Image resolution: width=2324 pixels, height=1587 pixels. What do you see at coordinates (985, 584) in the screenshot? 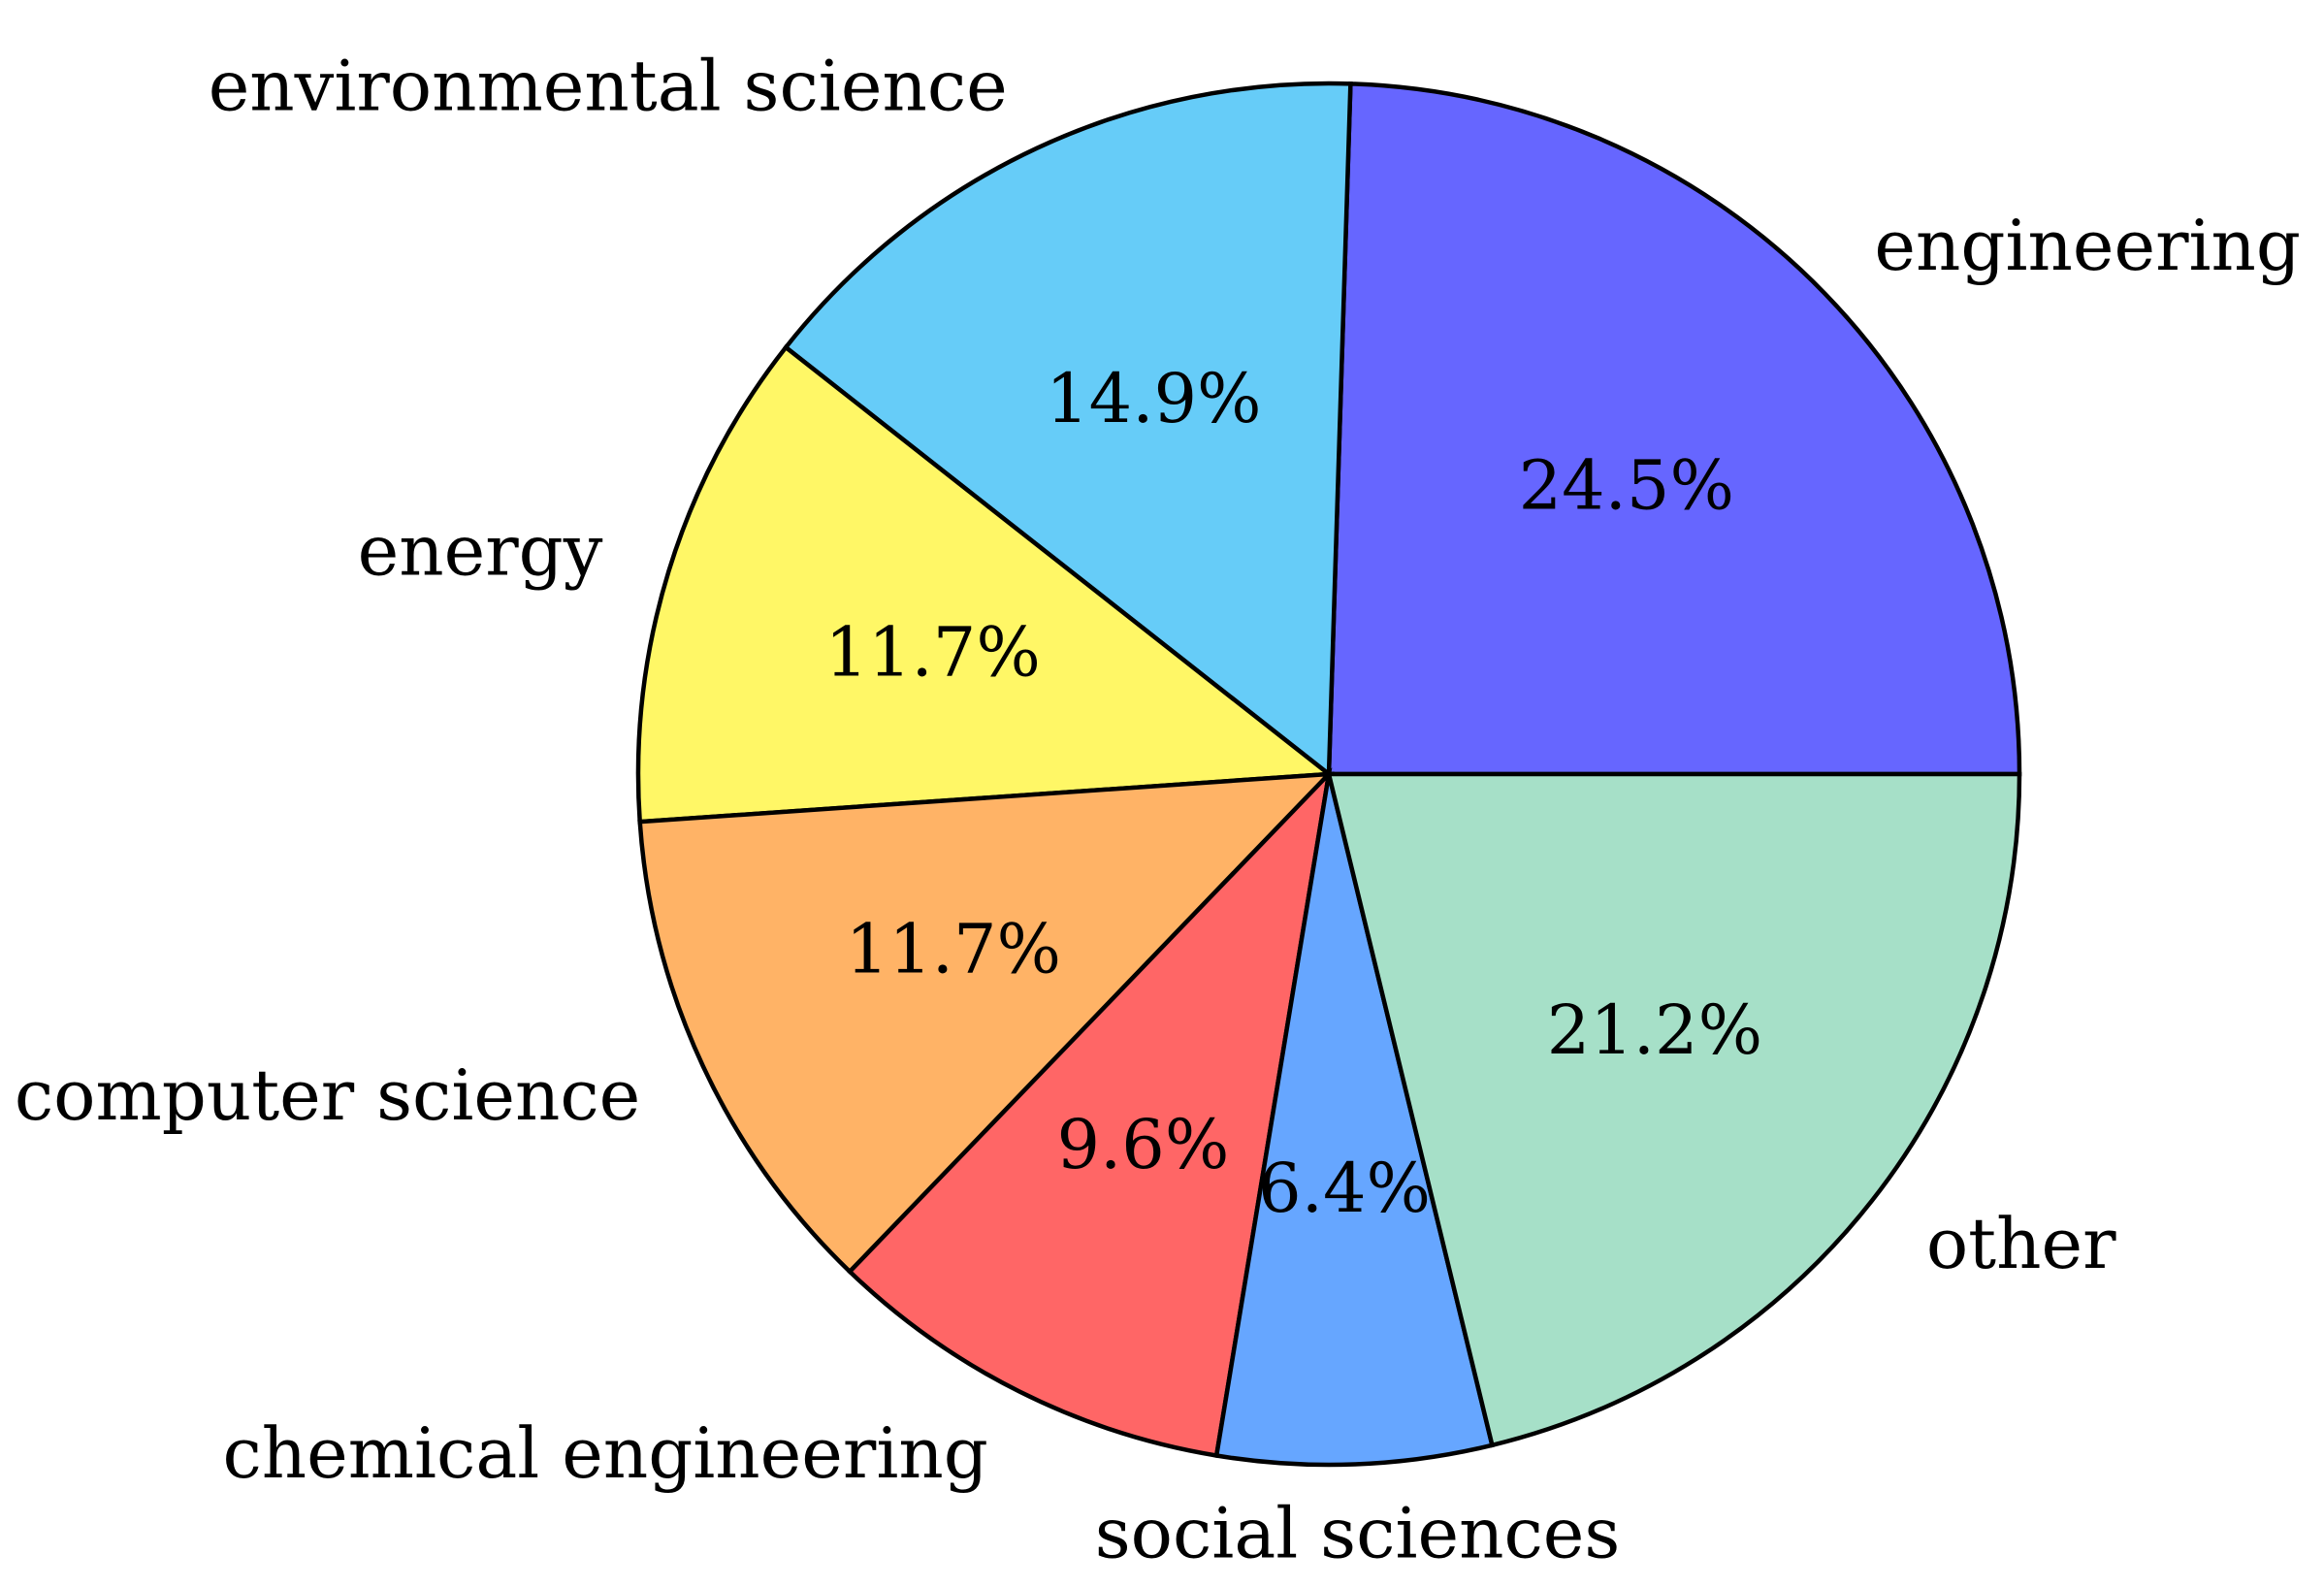
I see `pie-slice-energy` at bounding box center [985, 584].